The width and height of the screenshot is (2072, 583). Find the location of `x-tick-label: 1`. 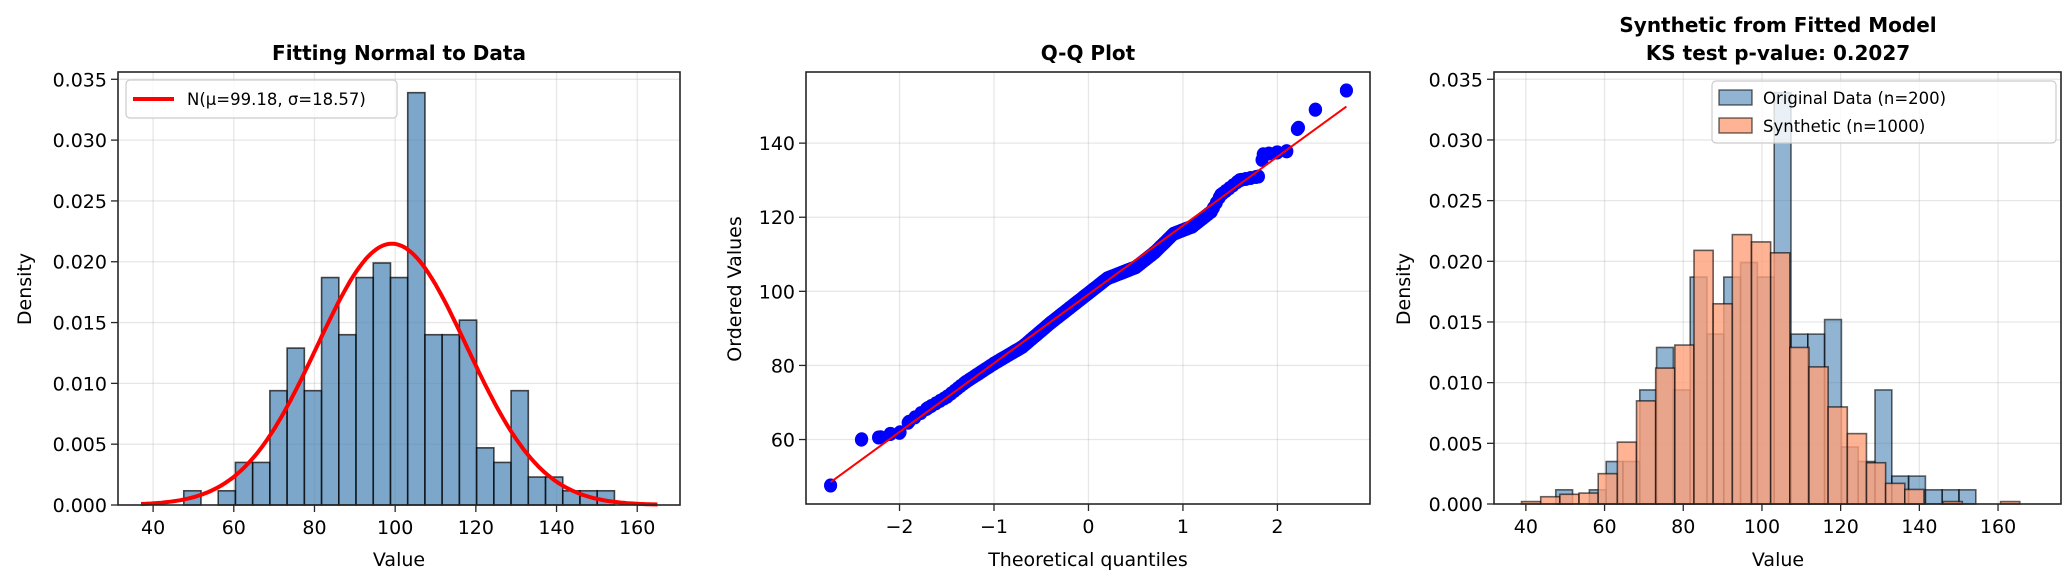

x-tick-label: 1 is located at coordinates (1183, 527).